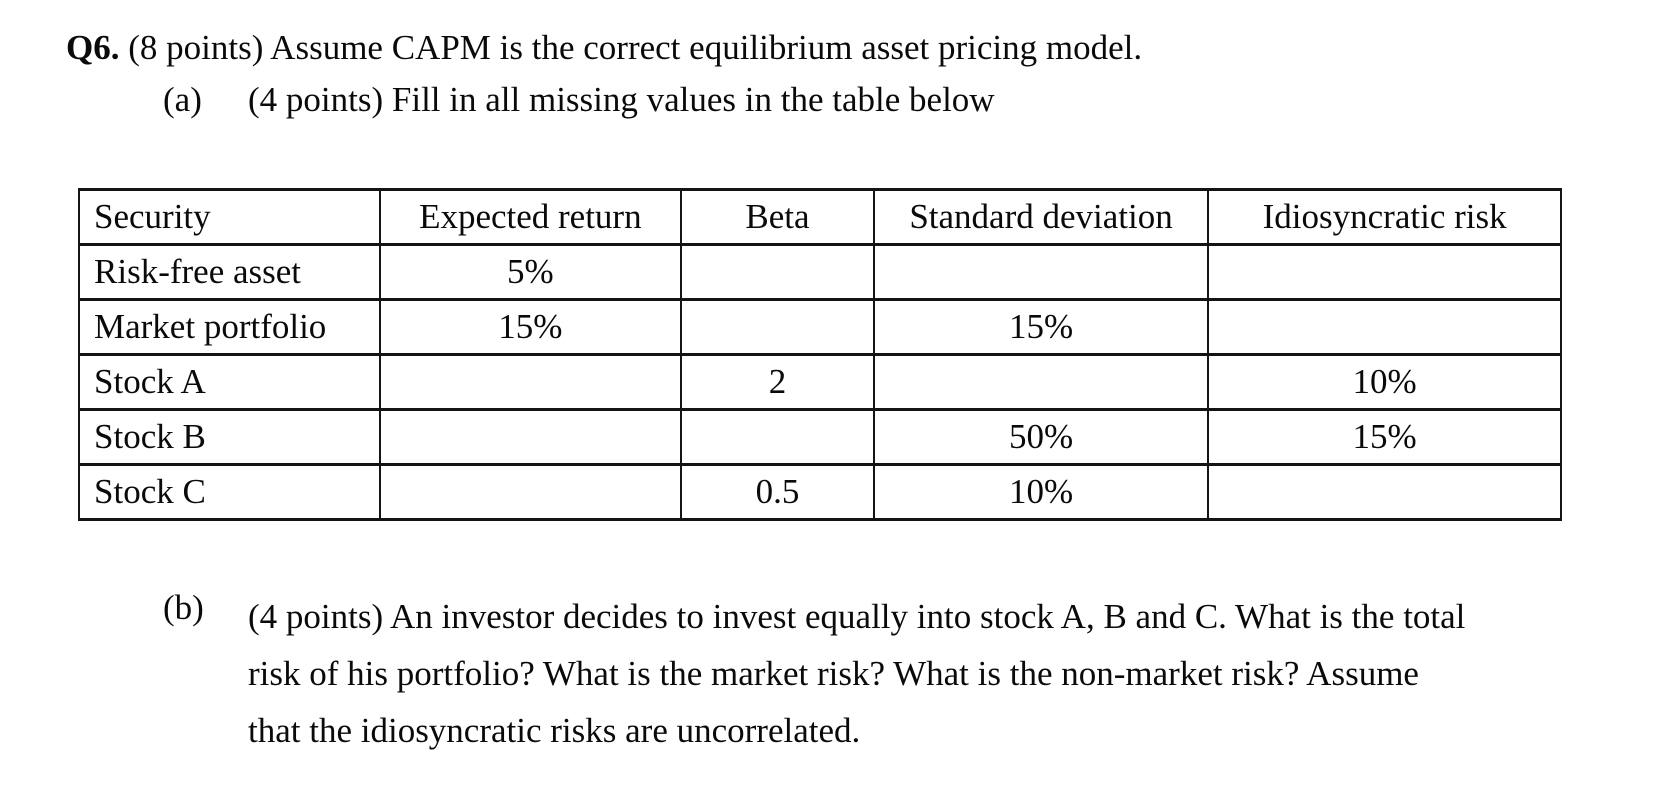  I want to click on table-cell: Stock A, so click(229, 382).